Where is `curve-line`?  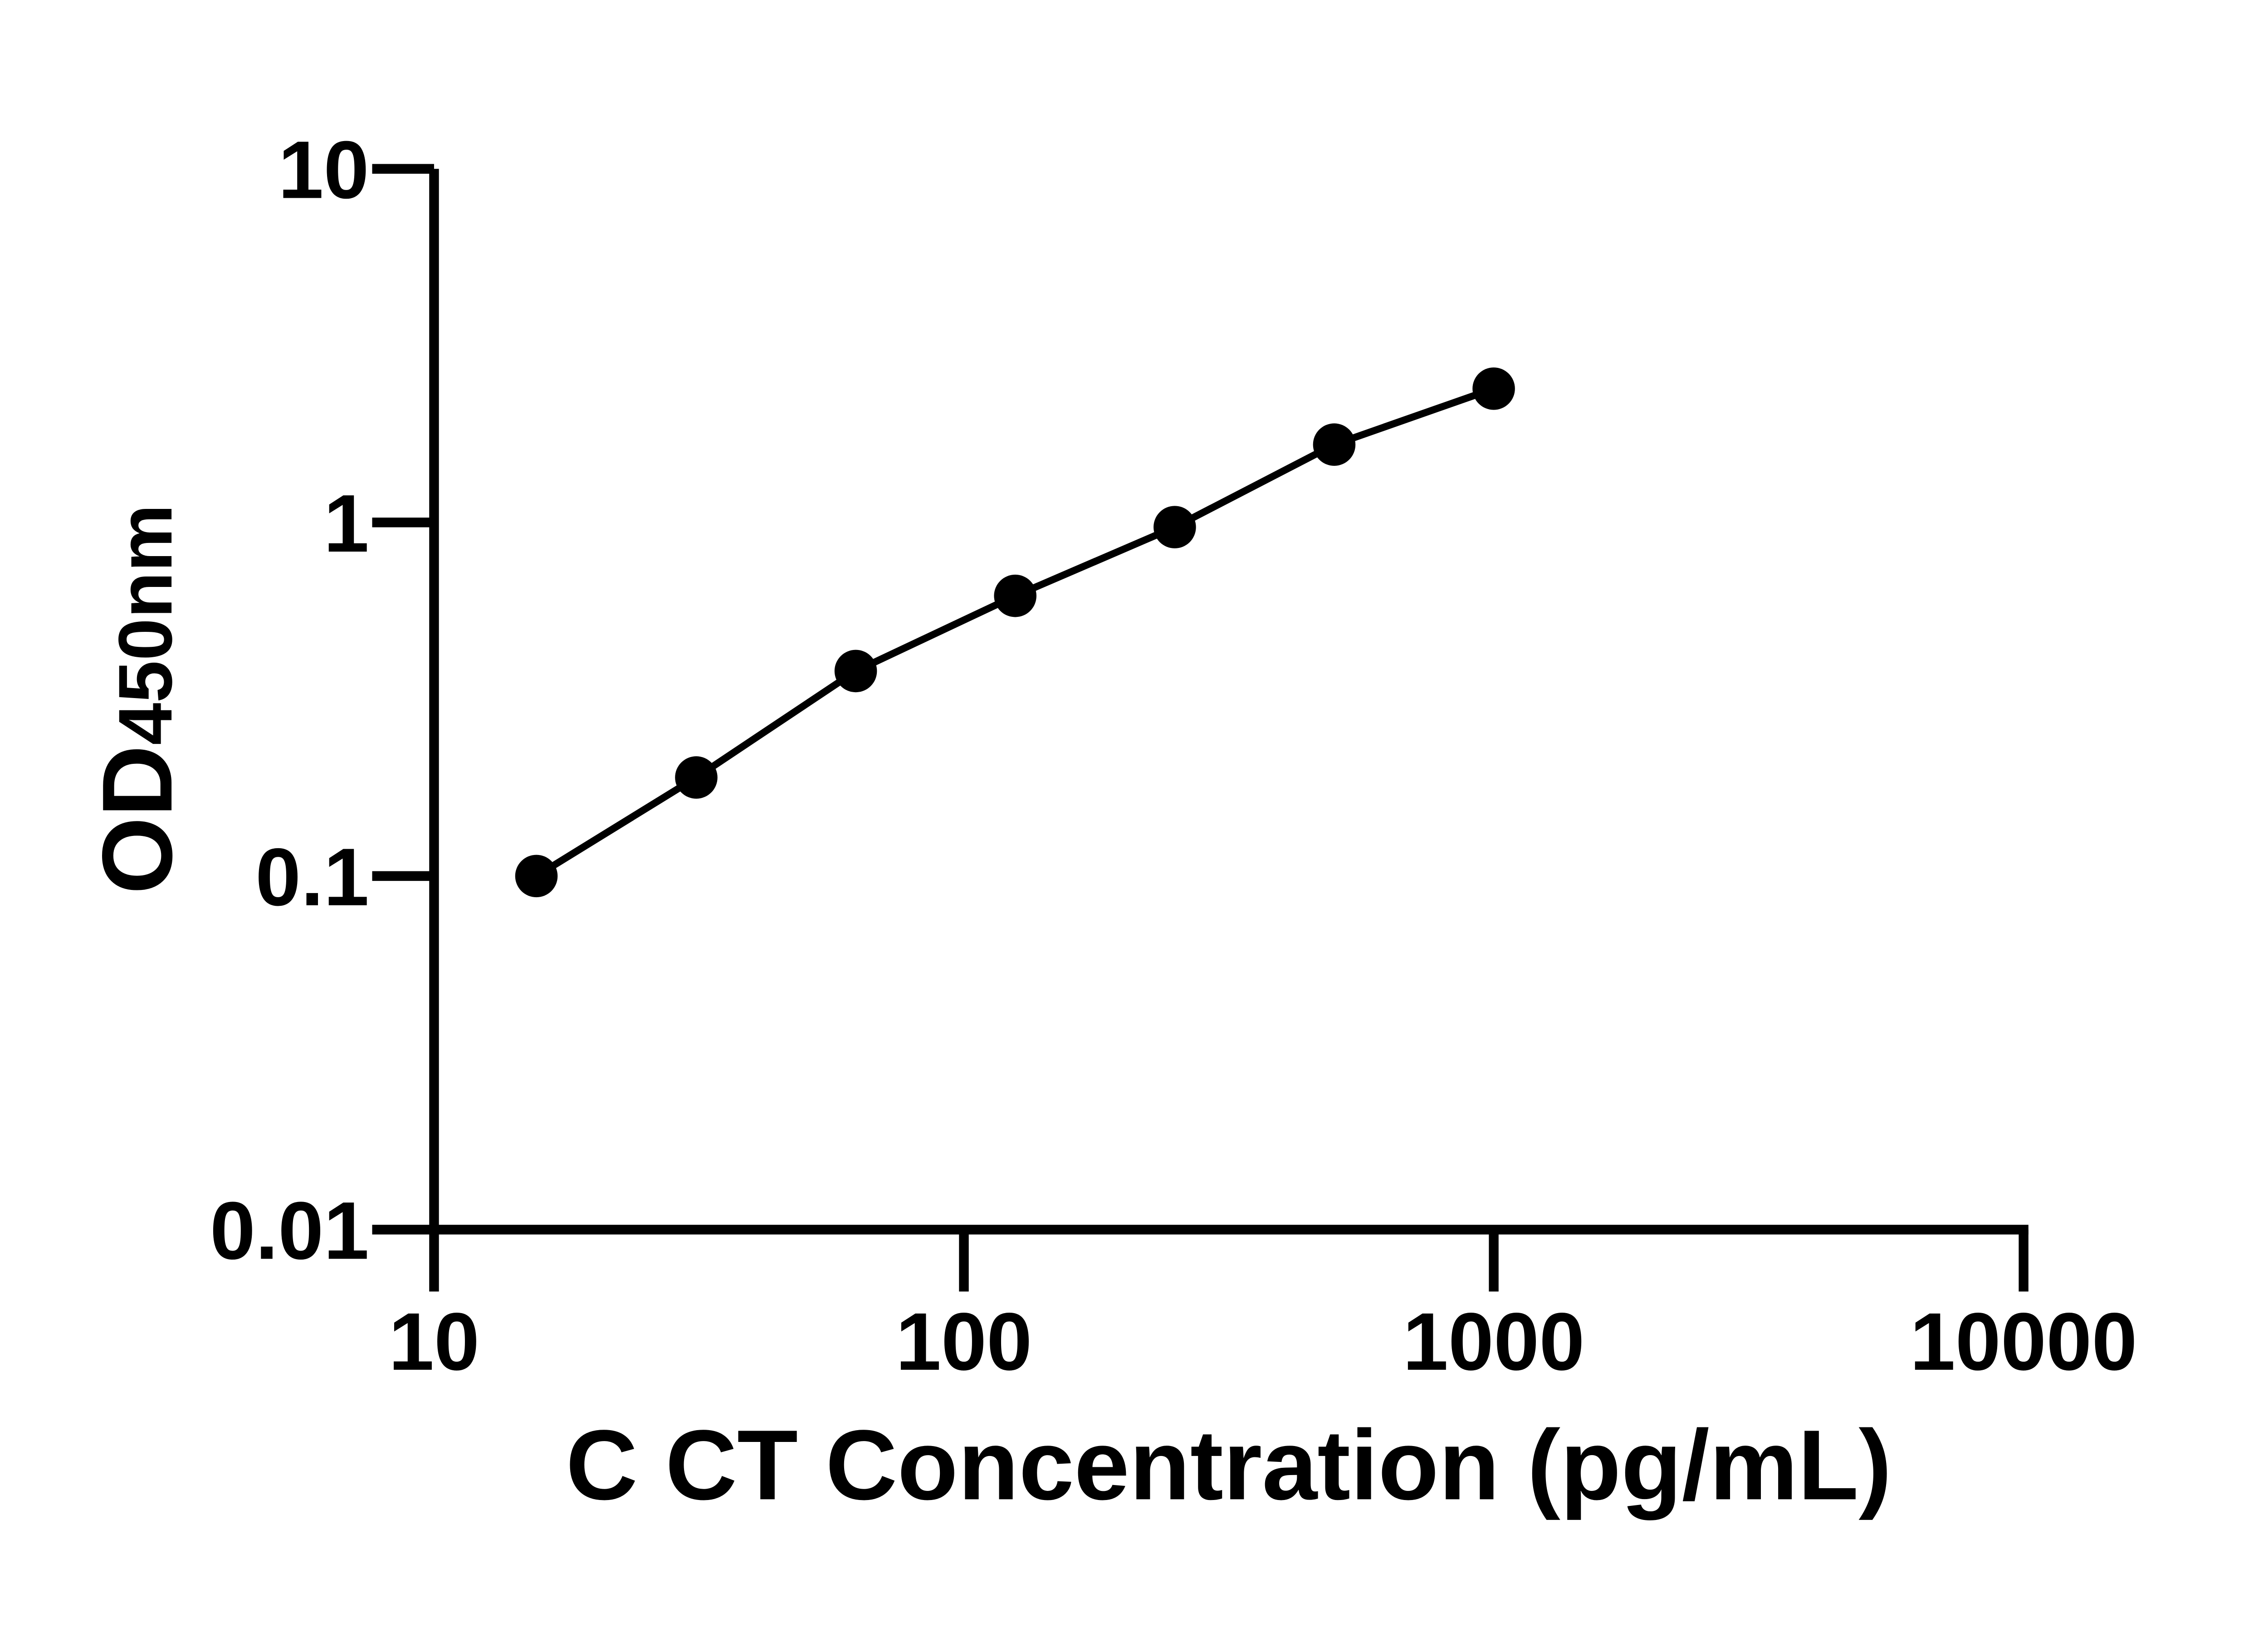 curve-line is located at coordinates (1015, 632).